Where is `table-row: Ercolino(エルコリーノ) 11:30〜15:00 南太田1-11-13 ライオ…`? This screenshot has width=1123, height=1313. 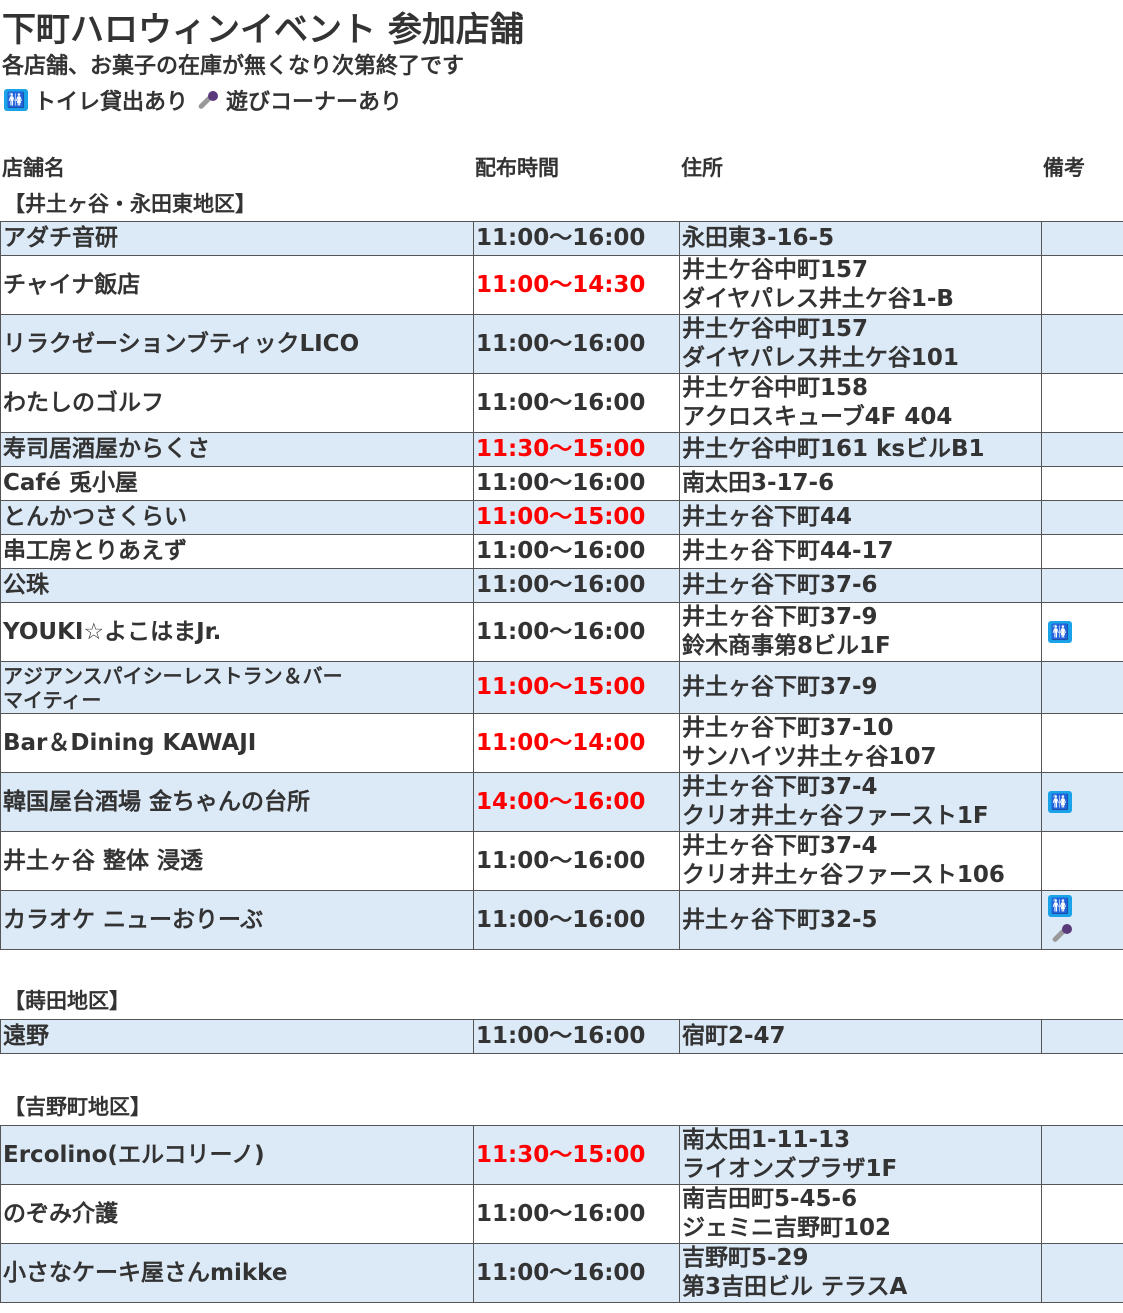 table-row: Ercolino(エルコリーノ) 11:30〜15:00 南太田1-11-13 ライオ… is located at coordinates (561, 1155).